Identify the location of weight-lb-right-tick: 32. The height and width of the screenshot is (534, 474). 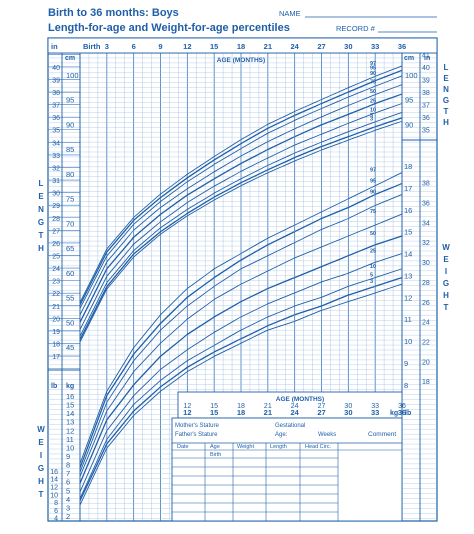
(426, 243).